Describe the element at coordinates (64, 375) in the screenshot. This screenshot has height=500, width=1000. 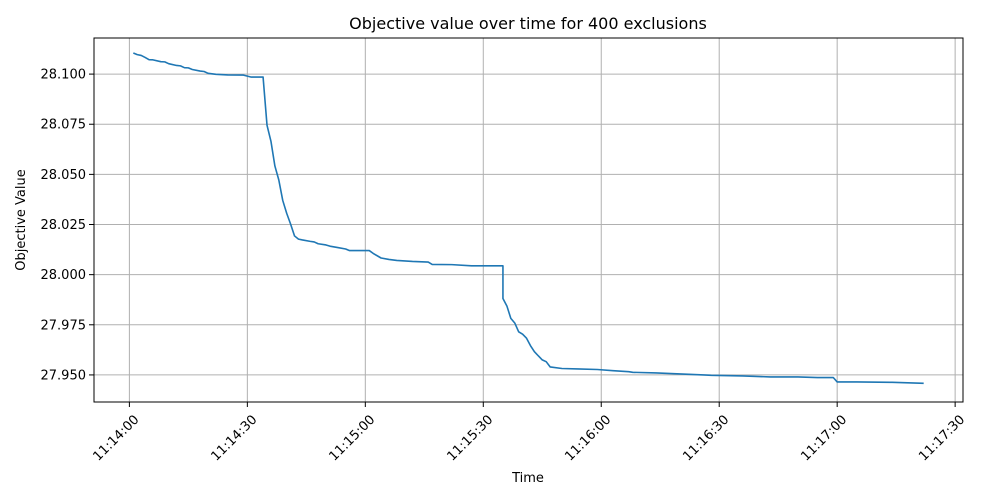
I see `y-tick-label: 27.950` at that location.